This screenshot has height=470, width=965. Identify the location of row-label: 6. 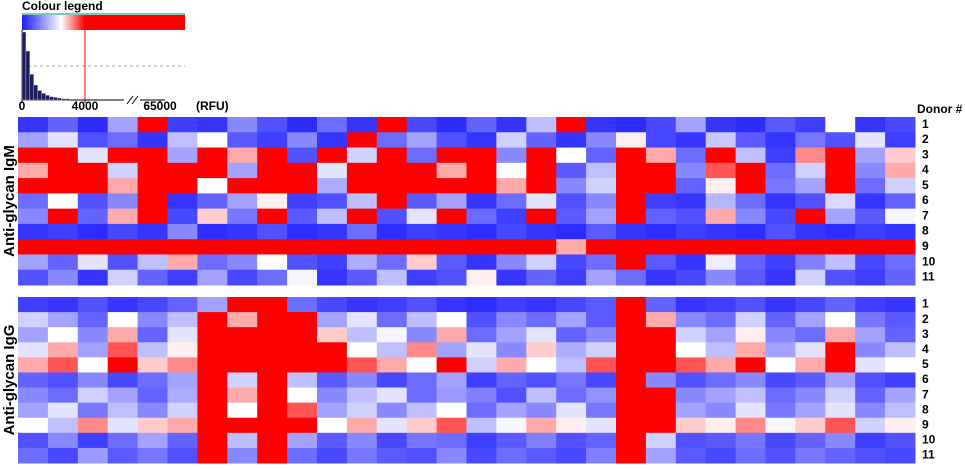
(925, 200).